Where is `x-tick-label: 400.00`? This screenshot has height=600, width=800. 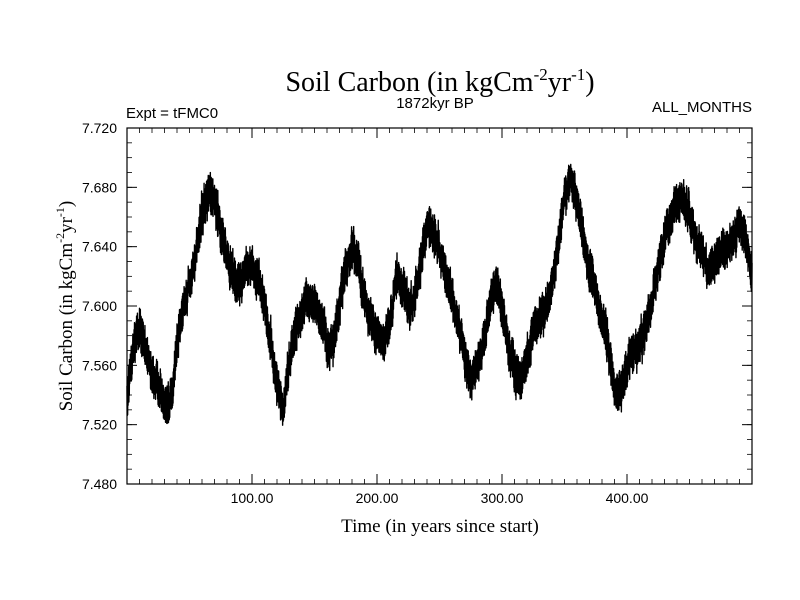
x-tick-label: 400.00 is located at coordinates (627, 498).